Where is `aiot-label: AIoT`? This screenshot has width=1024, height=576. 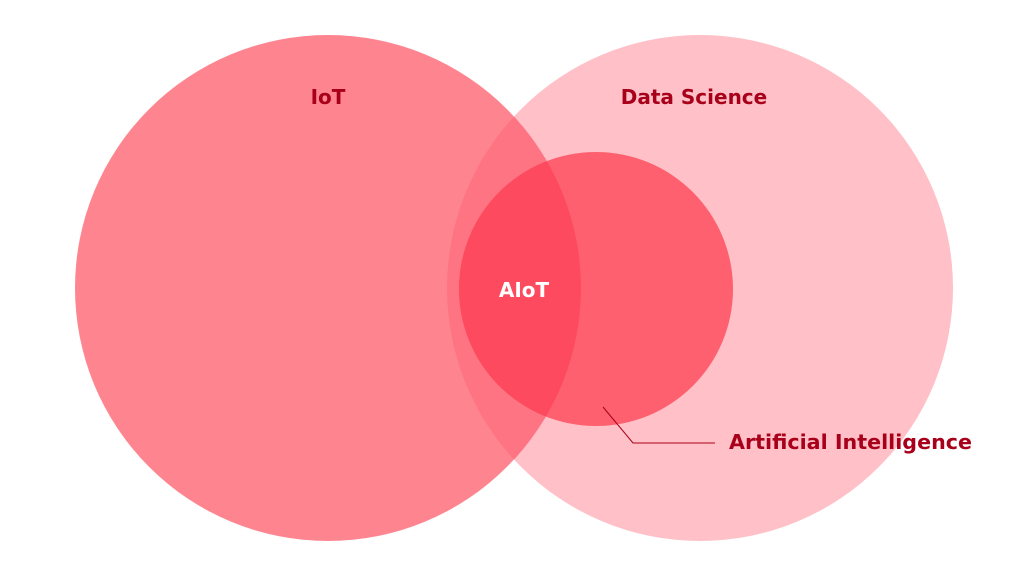
aiot-label: AIoT is located at coordinates (524, 290).